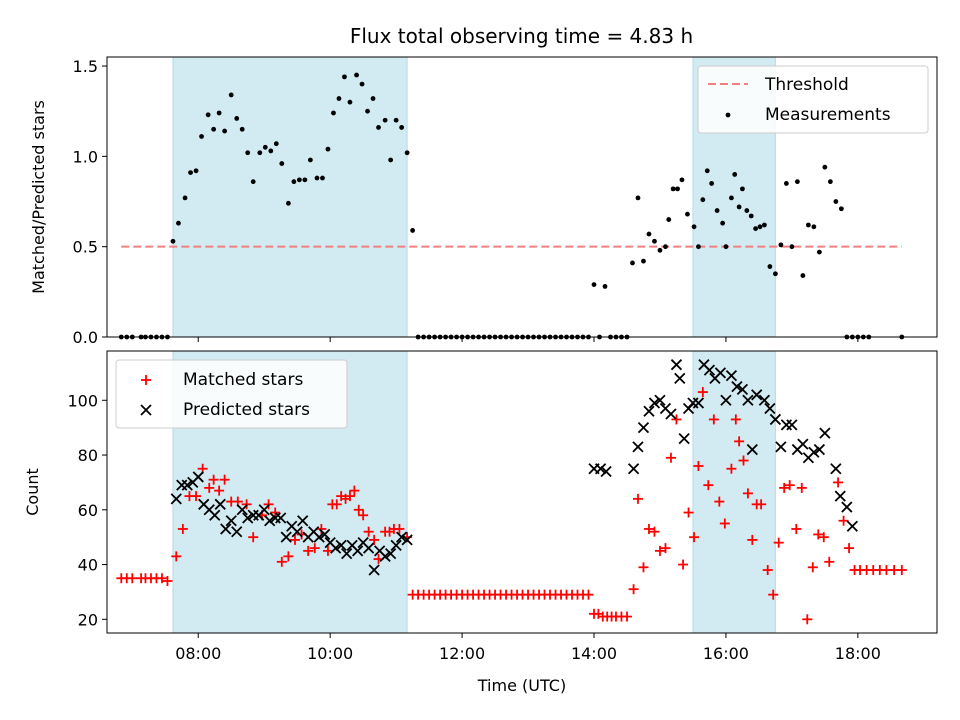  What do you see at coordinates (734, 492) in the screenshot?
I see `shaded-region` at bounding box center [734, 492].